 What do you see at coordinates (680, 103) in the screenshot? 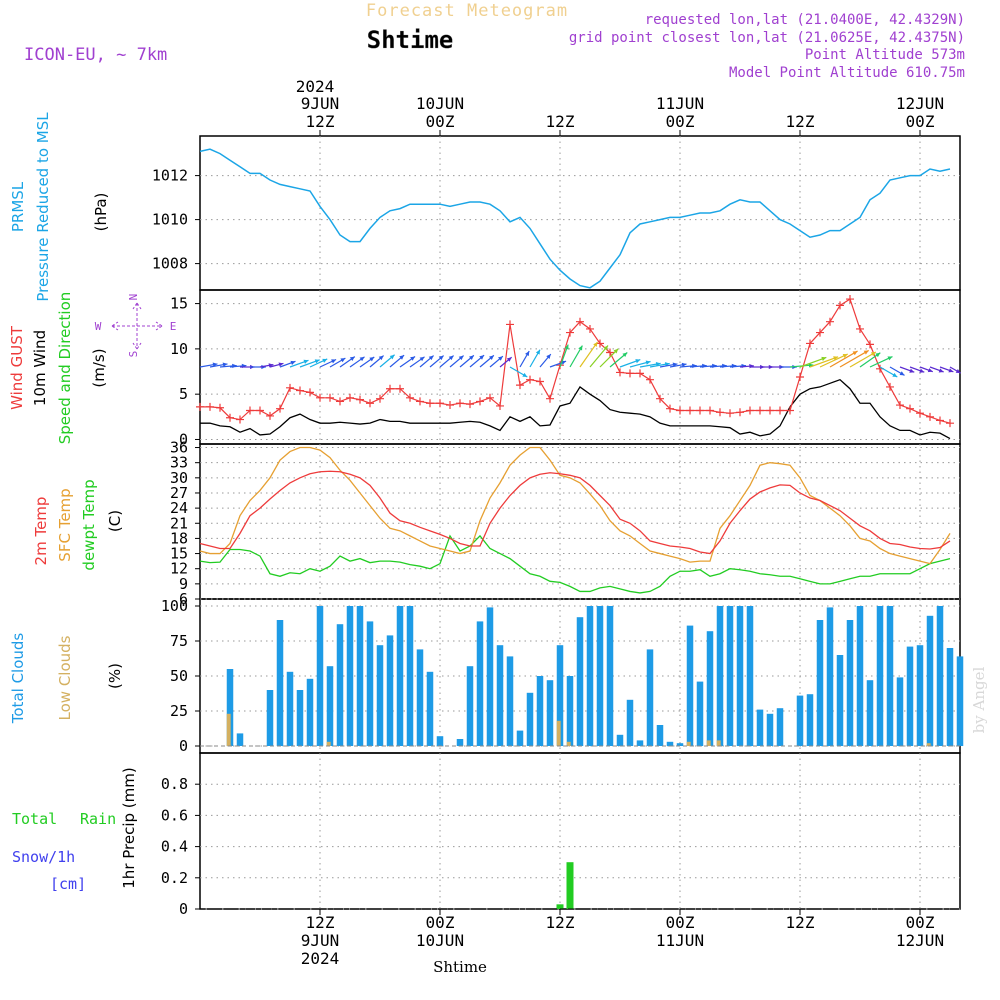
I see `top-time-label: 11JUN` at bounding box center [680, 103].